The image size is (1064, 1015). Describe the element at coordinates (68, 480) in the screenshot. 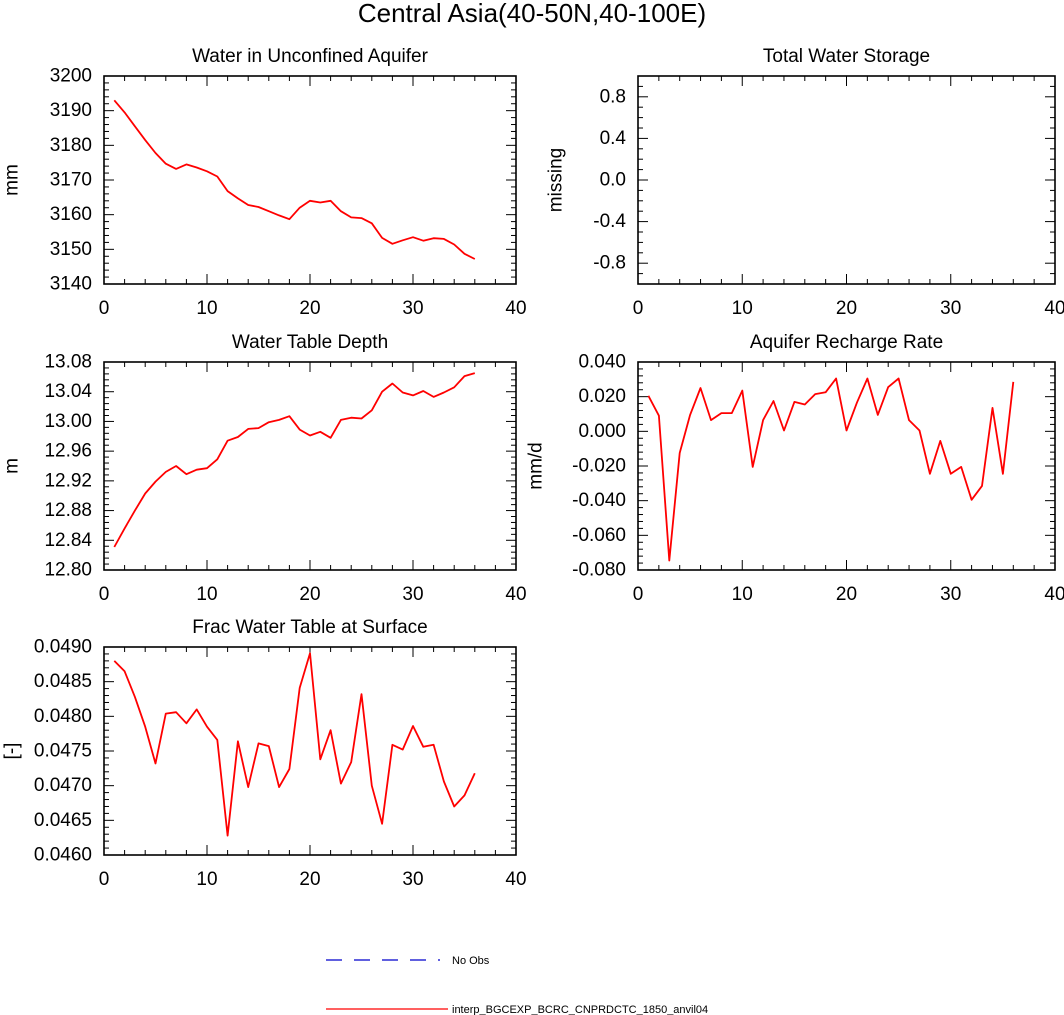

I see `wtd-y-tick-label: 12.92` at that location.